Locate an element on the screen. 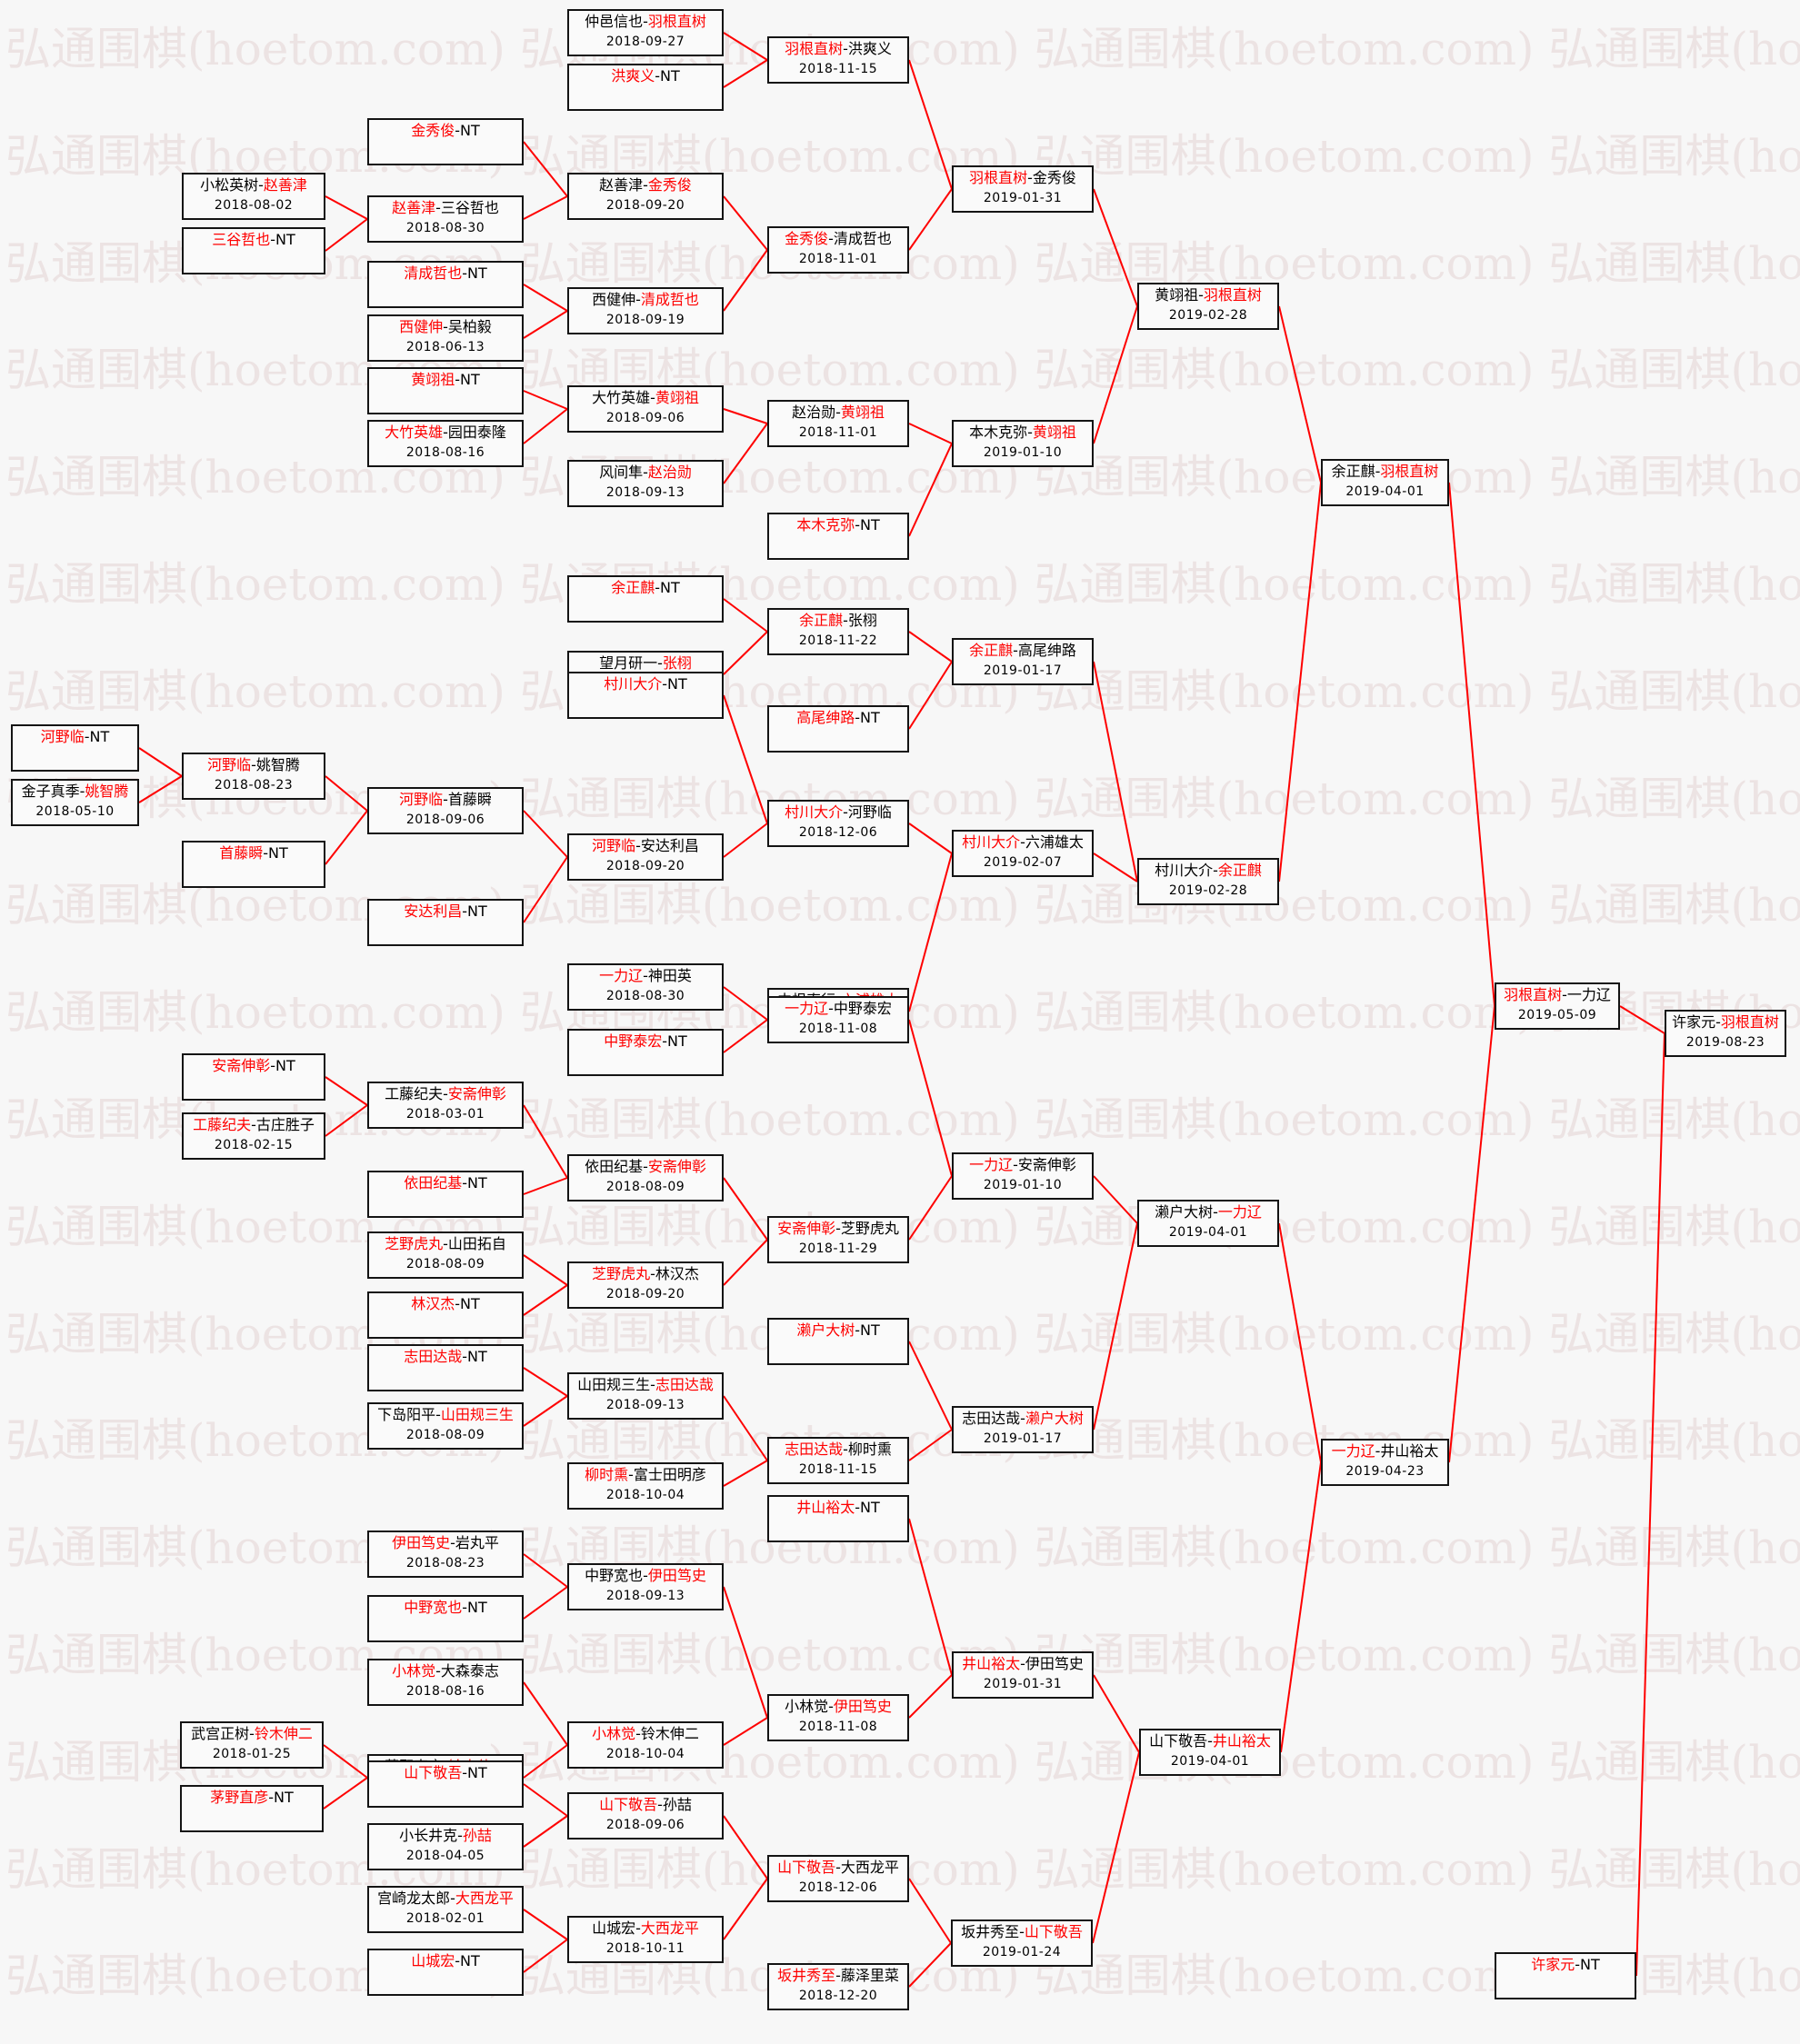 Image resolution: width=1800 pixels, height=2044 pixels. match-players: 许家元-NT is located at coordinates (1565, 1965).